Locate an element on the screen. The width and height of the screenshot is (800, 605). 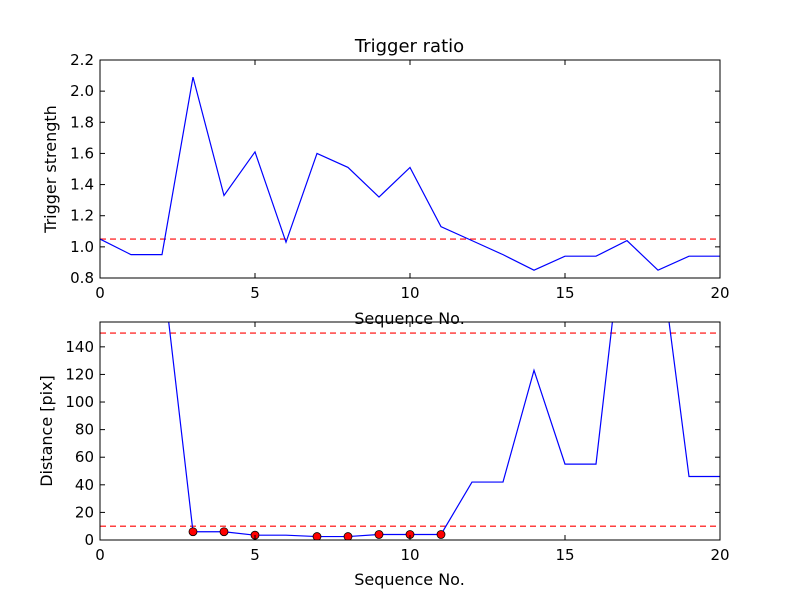
bottom-chart-ytick-label: 140 is located at coordinates (79, 347).